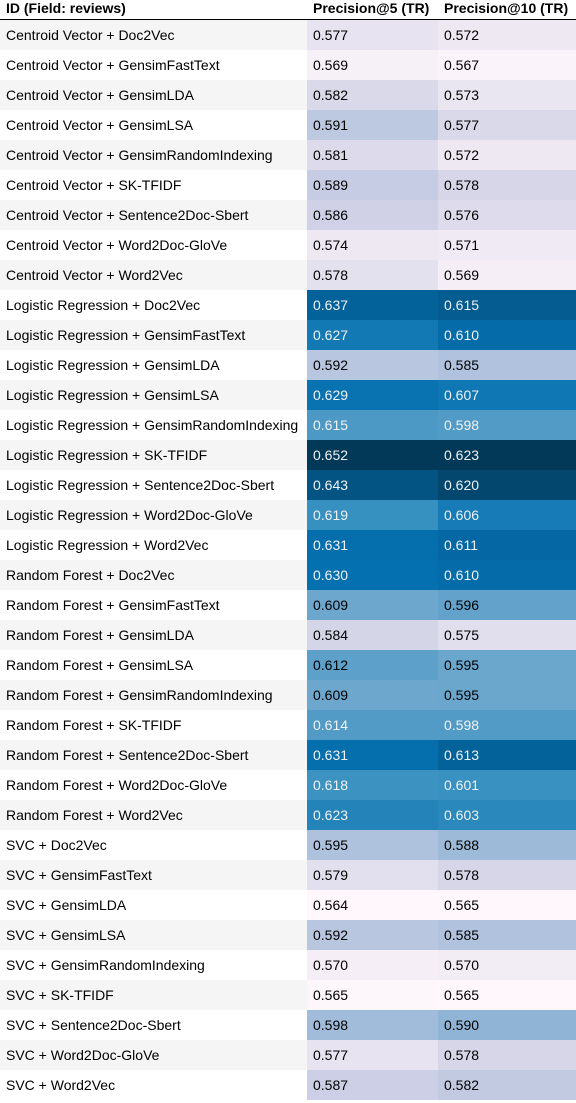  I want to click on table-row: Random Forest + GensimLSA 0.612 0.595, so click(288, 665).